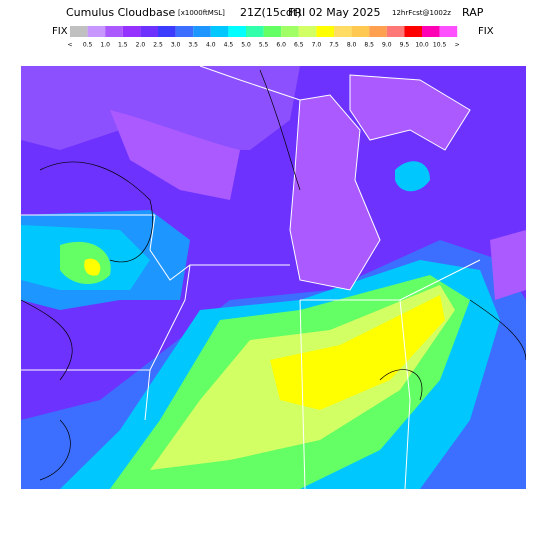  What do you see at coordinates (473, 12) in the screenshot?
I see `title-part: RAP` at bounding box center [473, 12].